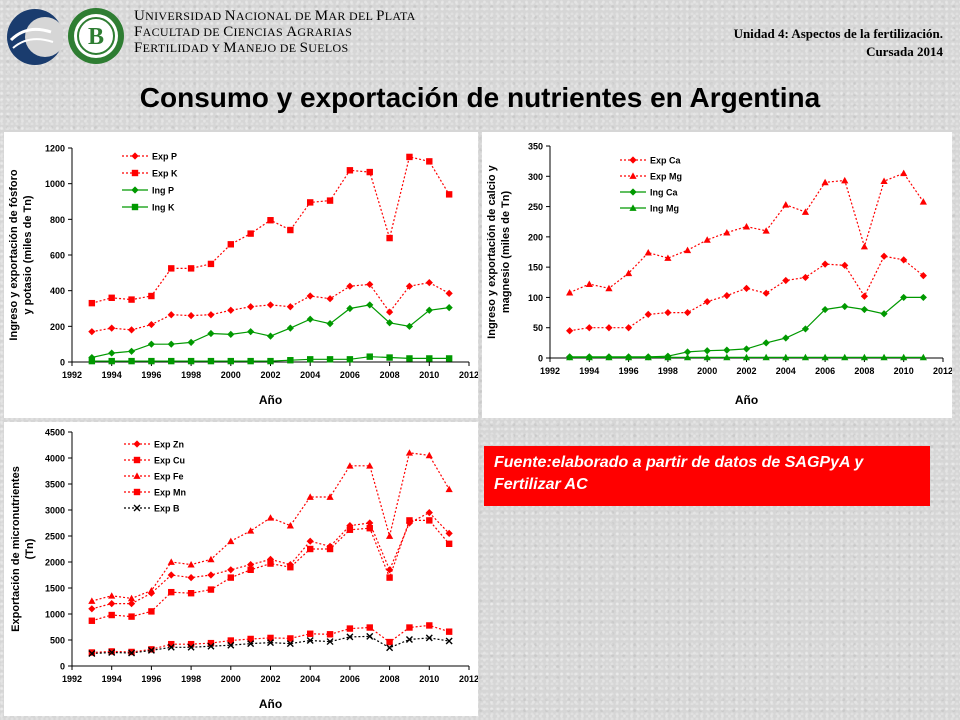 This screenshot has height=720, width=960. Describe the element at coordinates (400, 16) in the screenshot. I see `inst-text: LATA` at that location.